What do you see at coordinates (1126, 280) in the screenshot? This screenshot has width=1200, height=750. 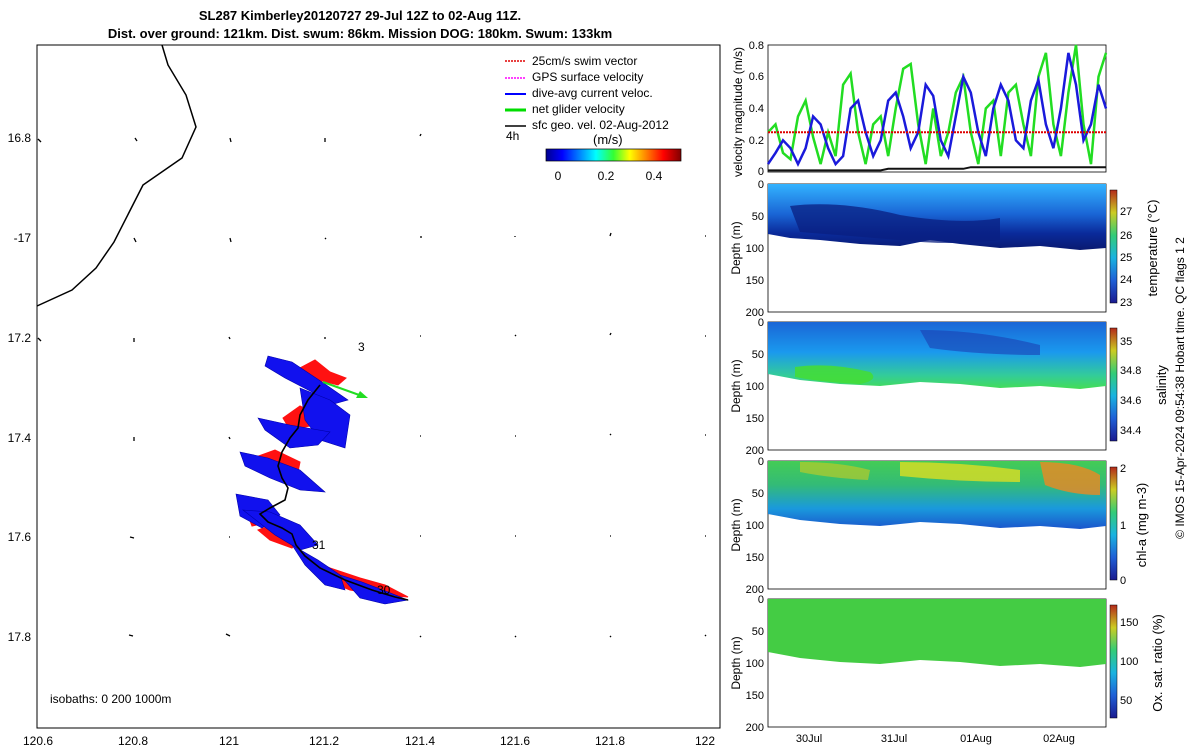 I see `cbar-tick: 24` at bounding box center [1126, 280].